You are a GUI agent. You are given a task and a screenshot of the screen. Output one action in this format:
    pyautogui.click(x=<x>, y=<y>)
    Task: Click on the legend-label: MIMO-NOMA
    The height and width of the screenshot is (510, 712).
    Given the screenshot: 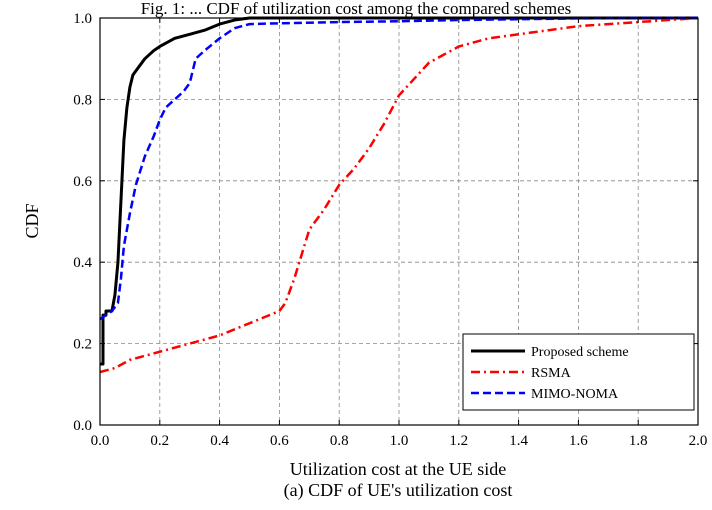 What is the action you would take?
    pyautogui.click(x=575, y=394)
    